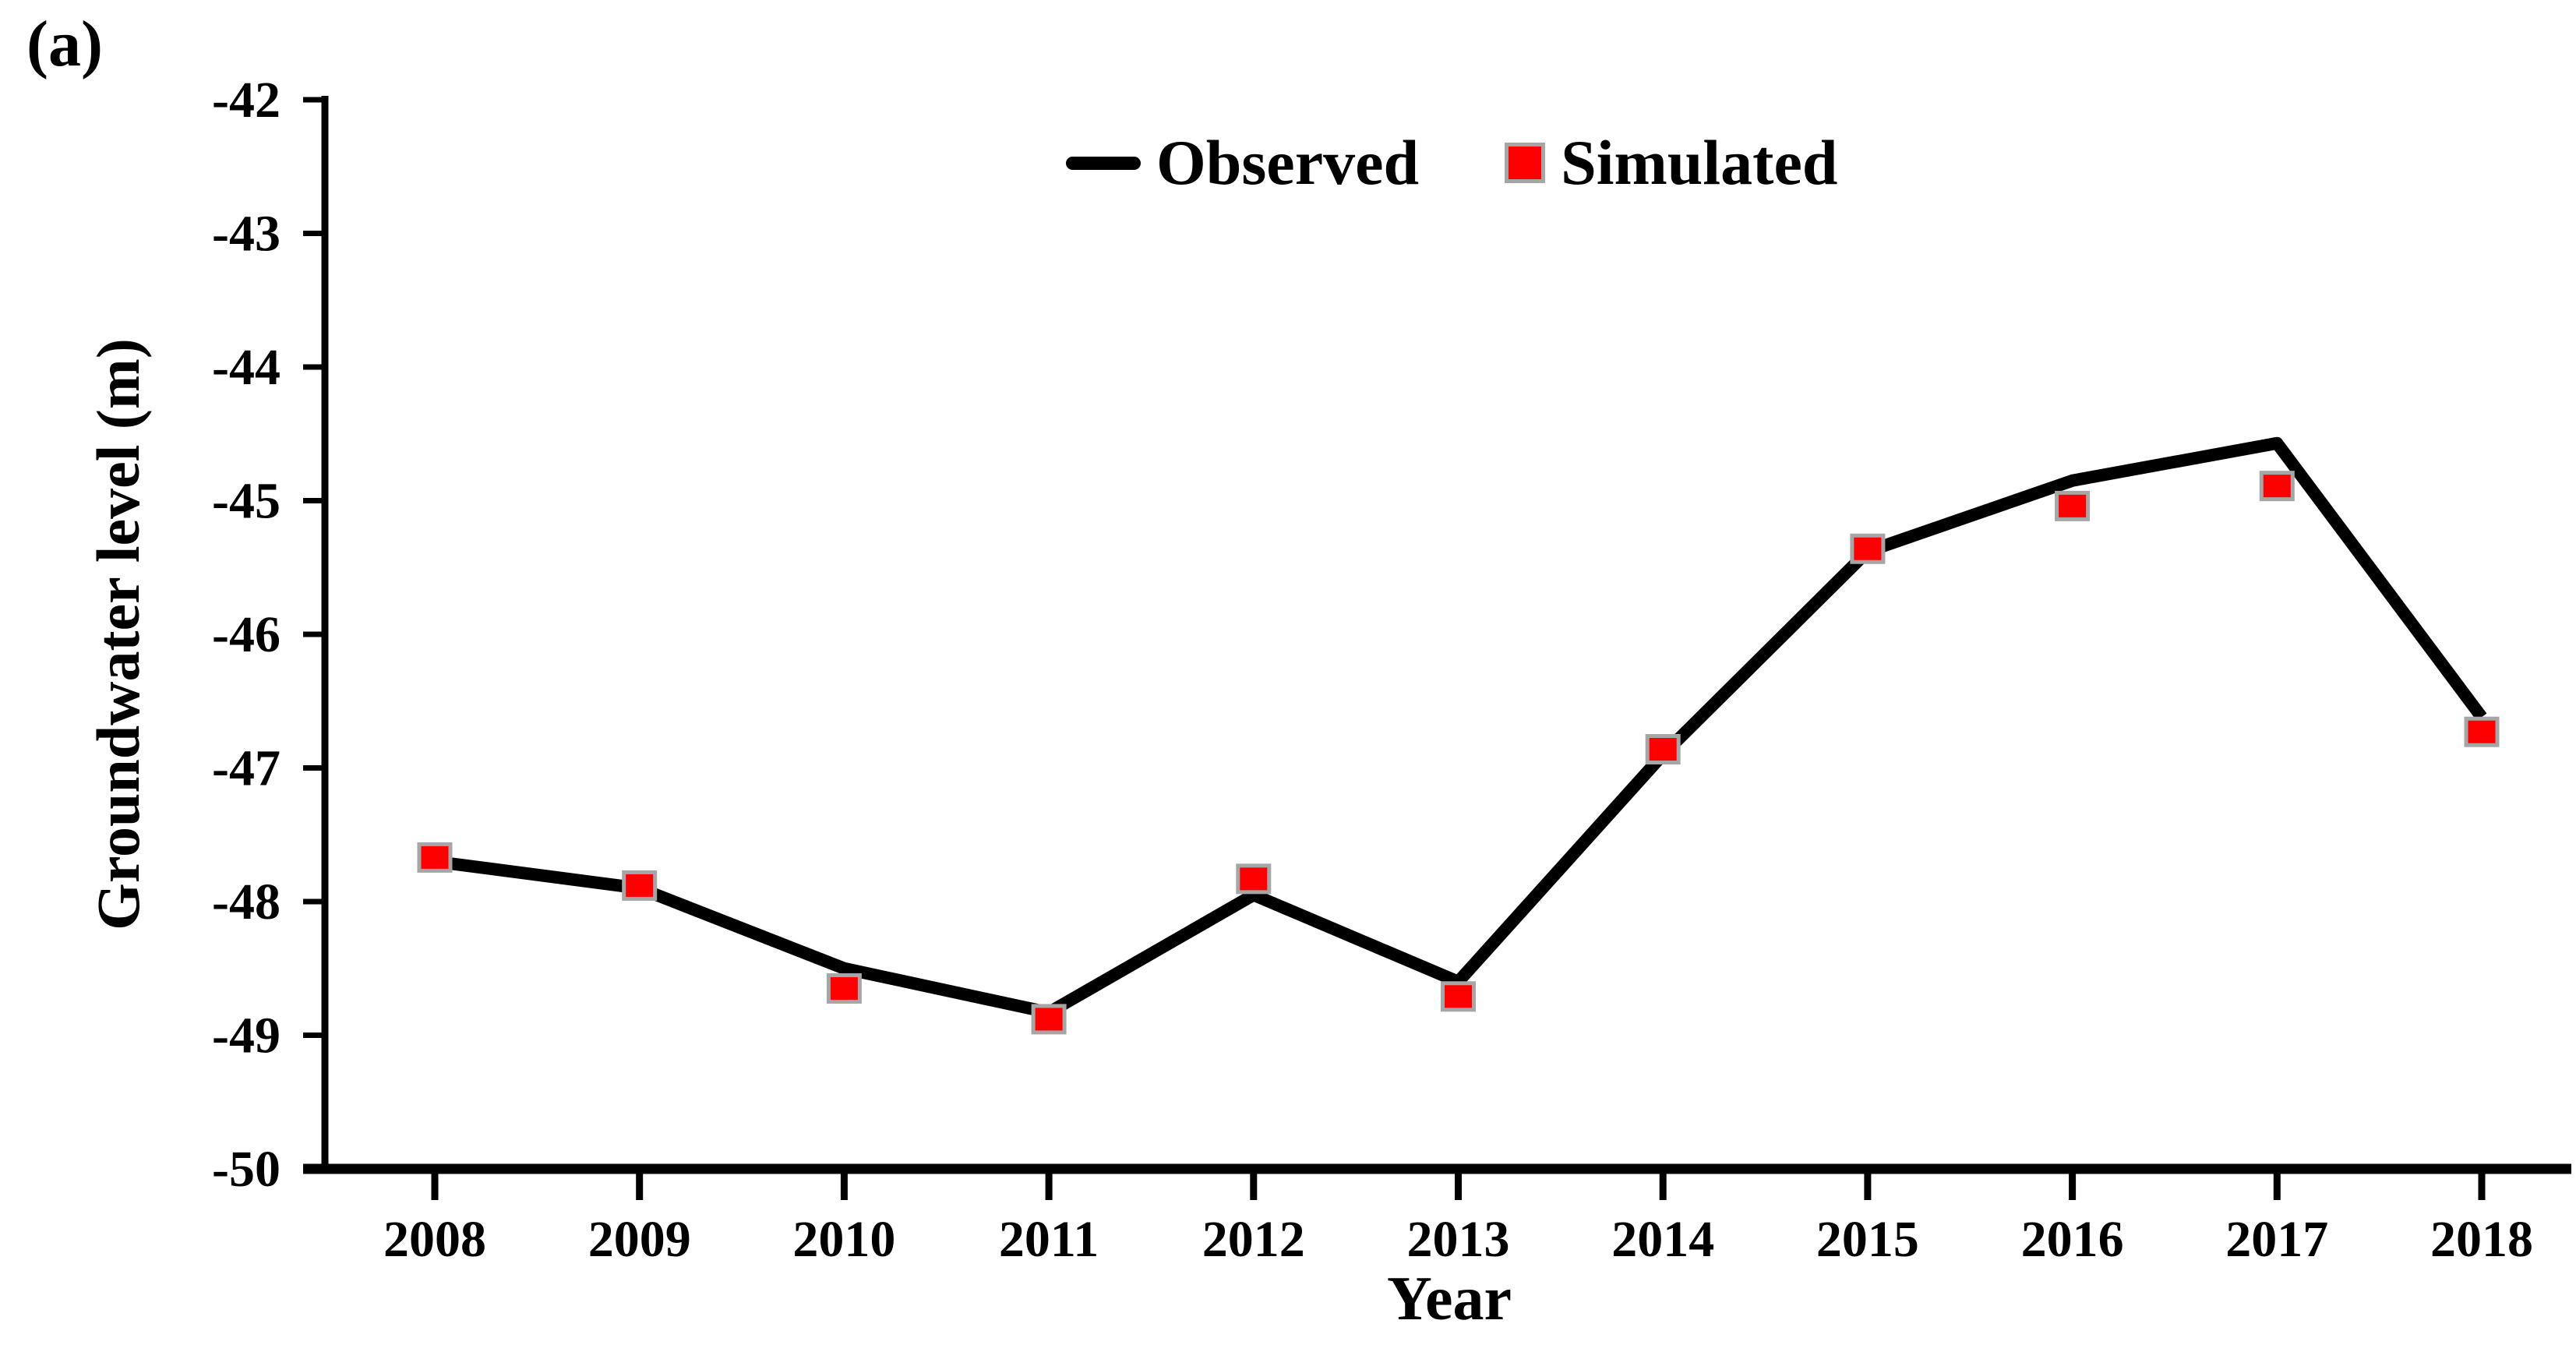 This screenshot has width=2576, height=1352. I want to click on y-tick-label: -46, so click(246, 635).